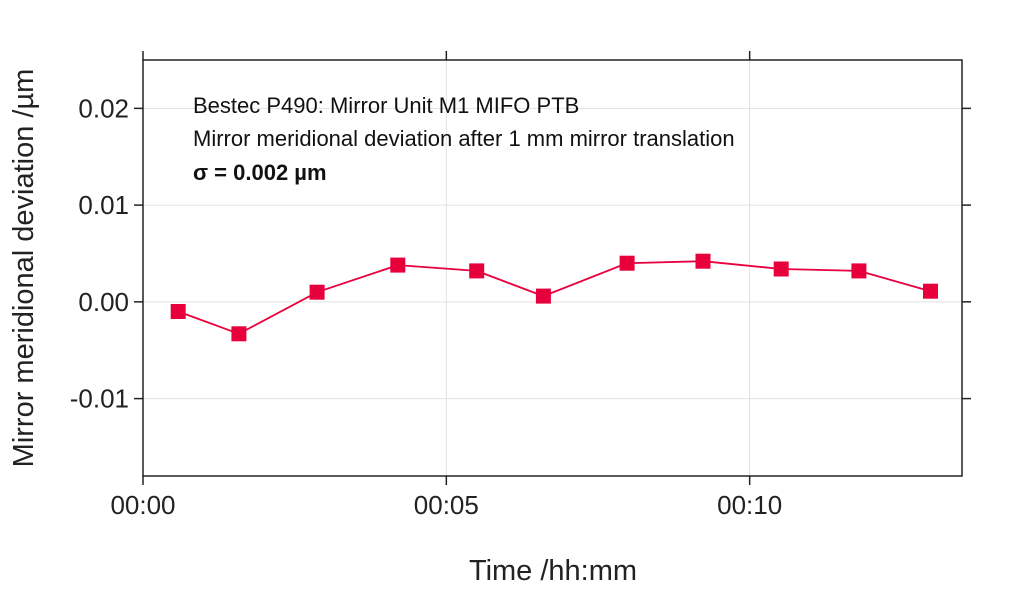  What do you see at coordinates (749, 505) in the screenshot?
I see `x-tick-label: 00:10` at bounding box center [749, 505].